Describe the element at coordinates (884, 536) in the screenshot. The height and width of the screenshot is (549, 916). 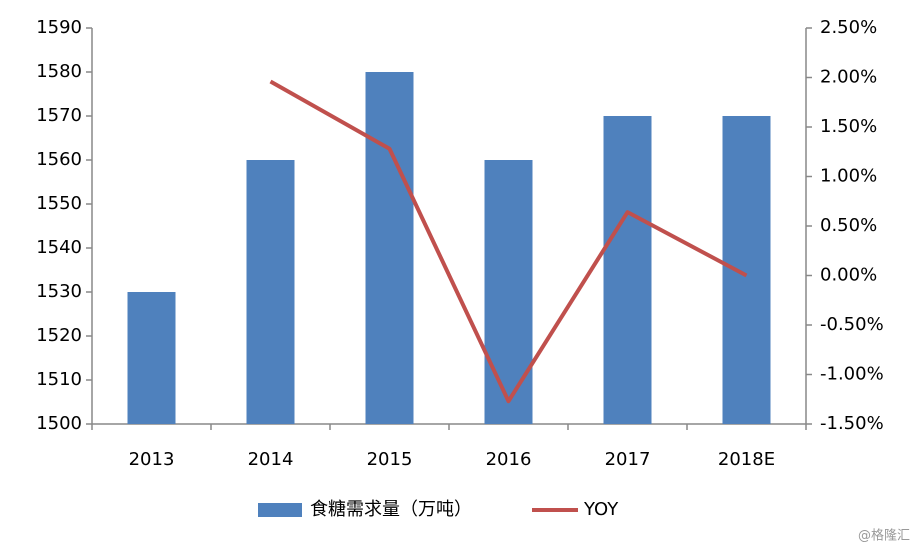
I see `watermark: @格隆汇` at that location.